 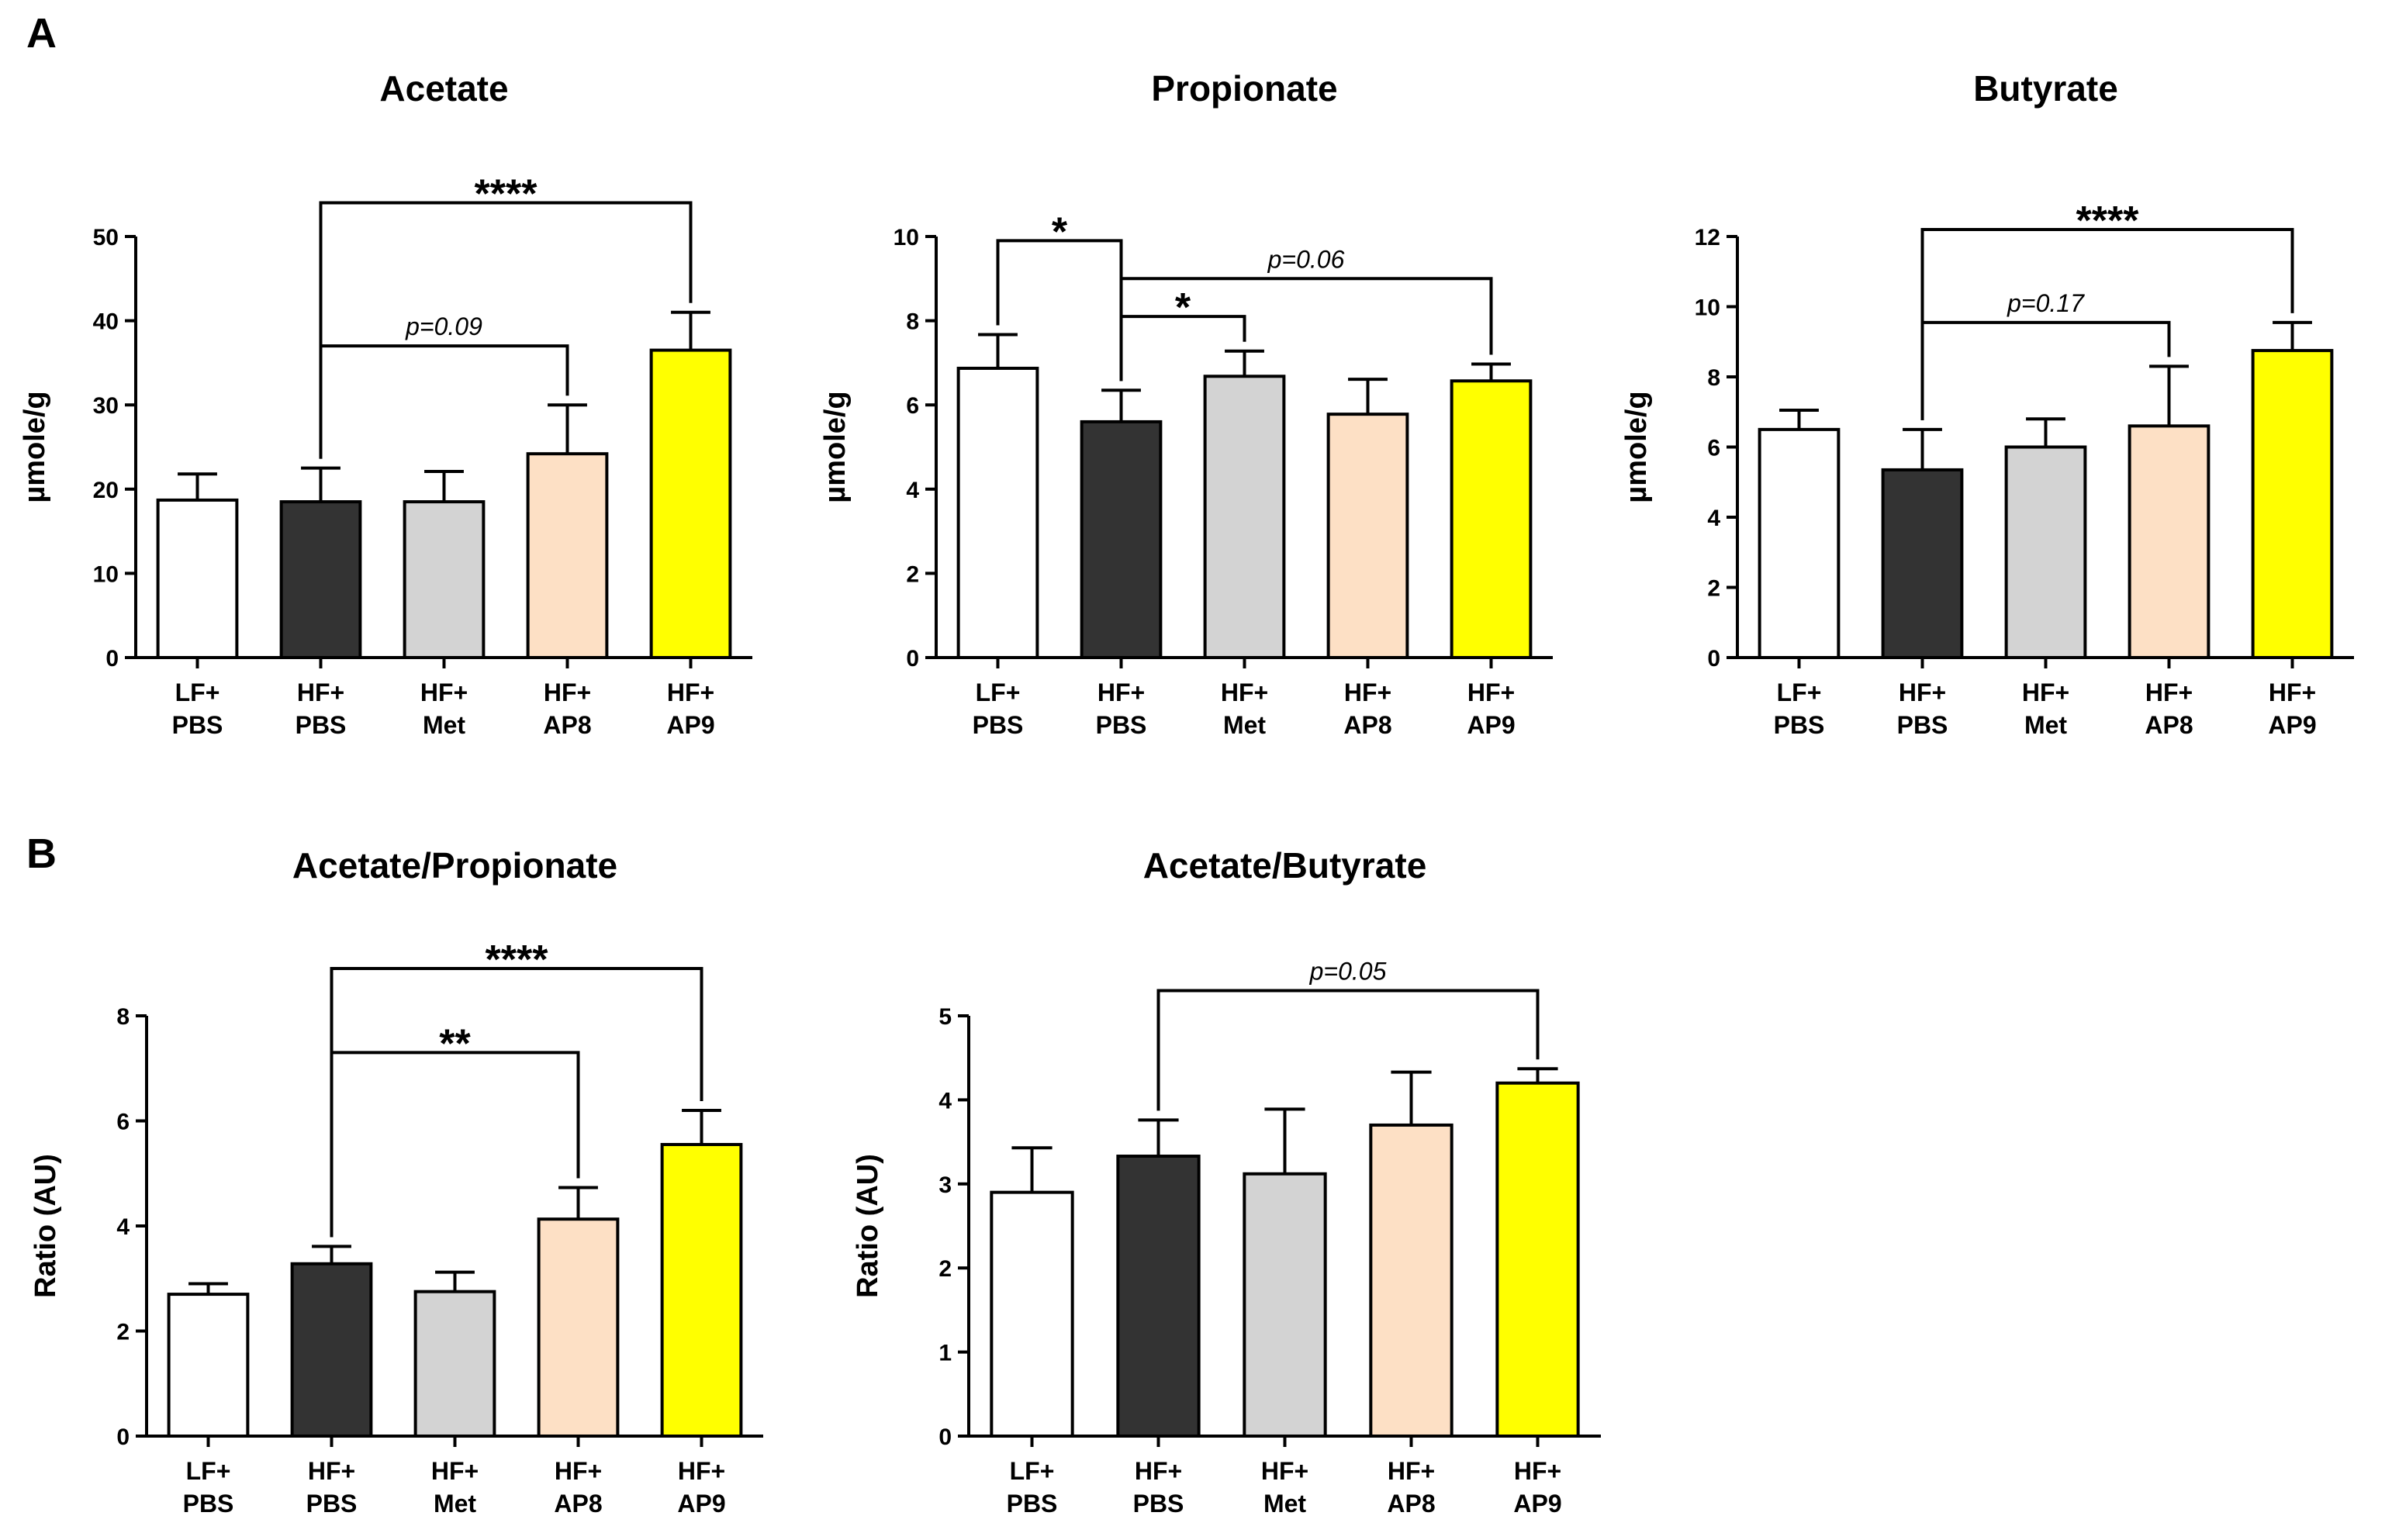 I want to click on significance-label: p=0.09, so click(x=443, y=326).